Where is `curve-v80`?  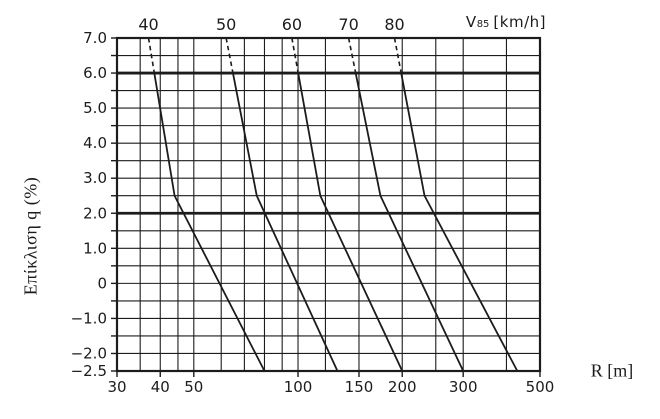
curve-v80 is located at coordinates (459, 222).